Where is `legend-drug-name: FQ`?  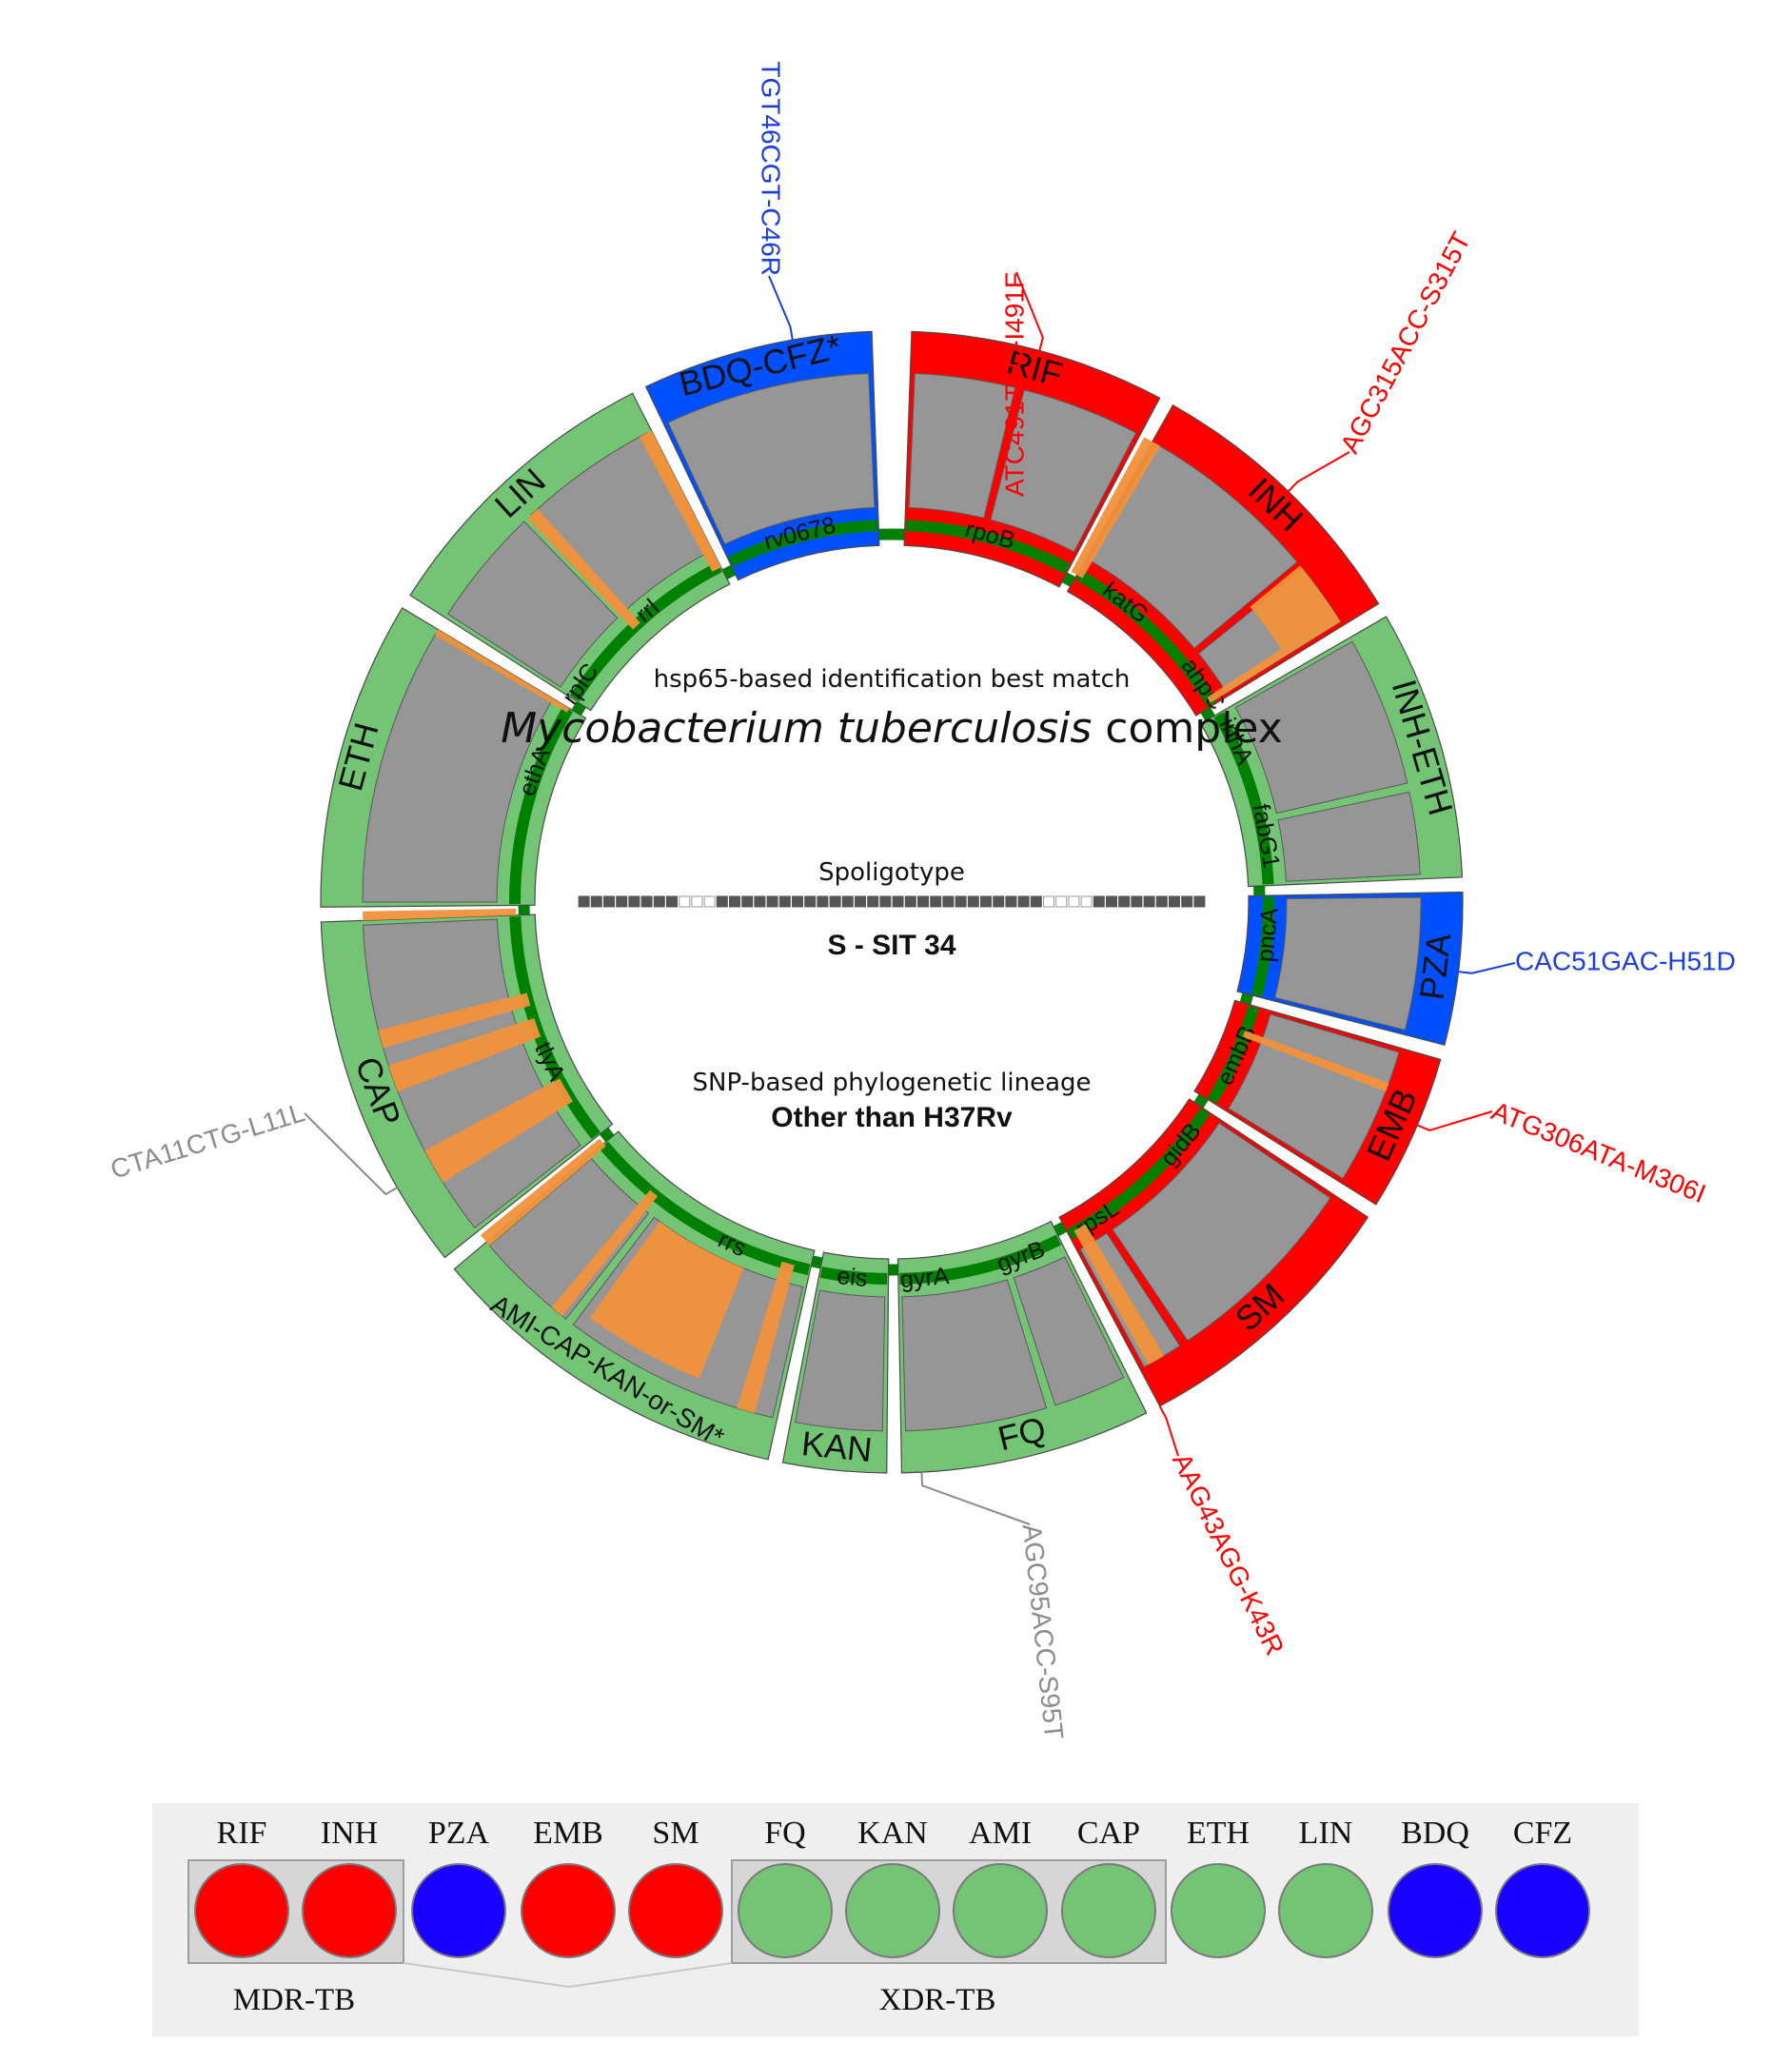
legend-drug-name: FQ is located at coordinates (784, 1833).